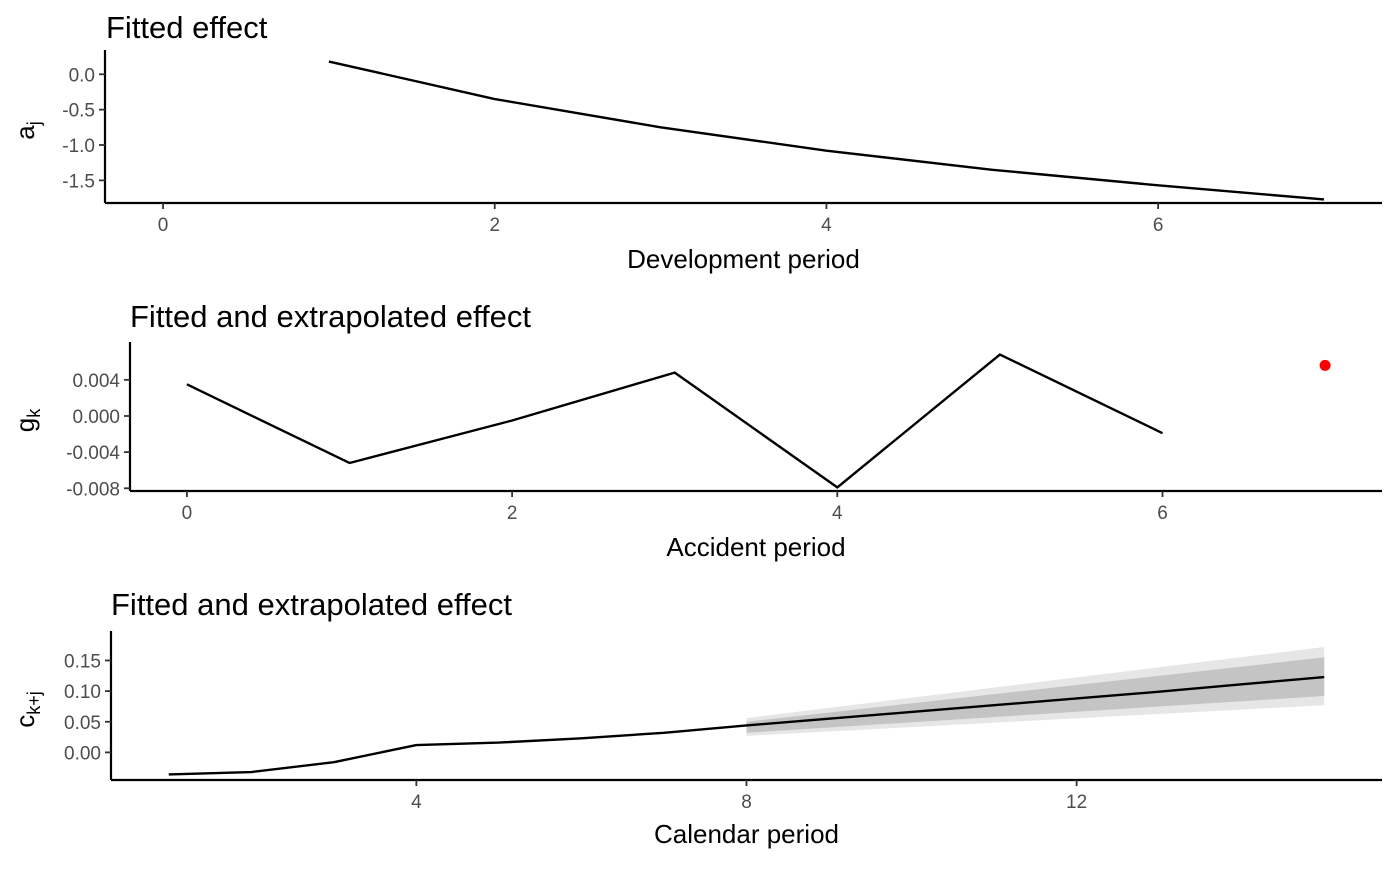  I want to click on y-tick-label: -0.008, so click(93, 489).